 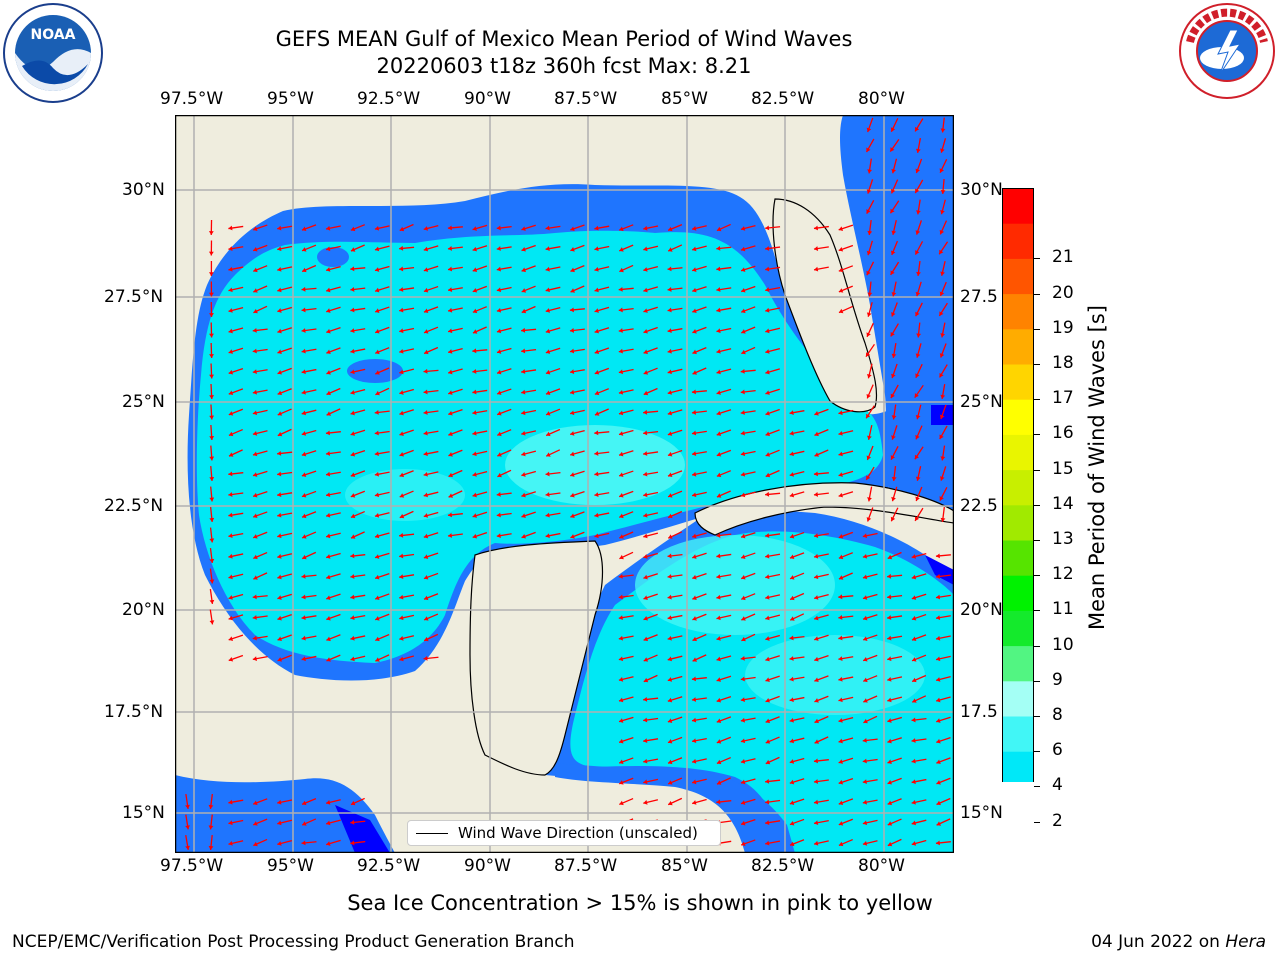 What do you see at coordinates (1037, 470) in the screenshot?
I see `colorbar-tick-mark` at bounding box center [1037, 470].